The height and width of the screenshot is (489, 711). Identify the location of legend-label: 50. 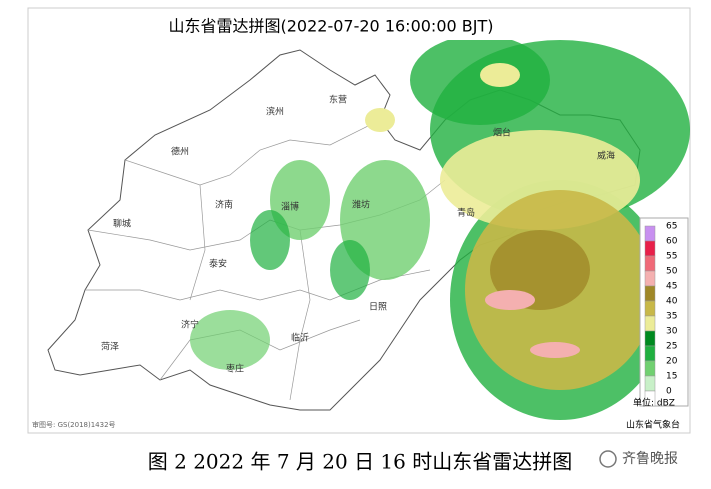
(672, 272).